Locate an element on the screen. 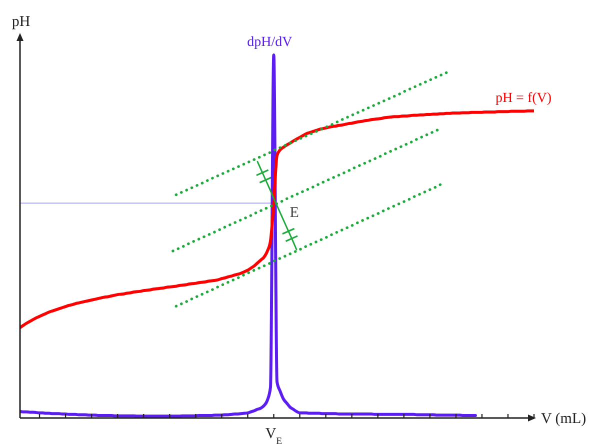  series-label: dpH/dV is located at coordinates (269, 42).